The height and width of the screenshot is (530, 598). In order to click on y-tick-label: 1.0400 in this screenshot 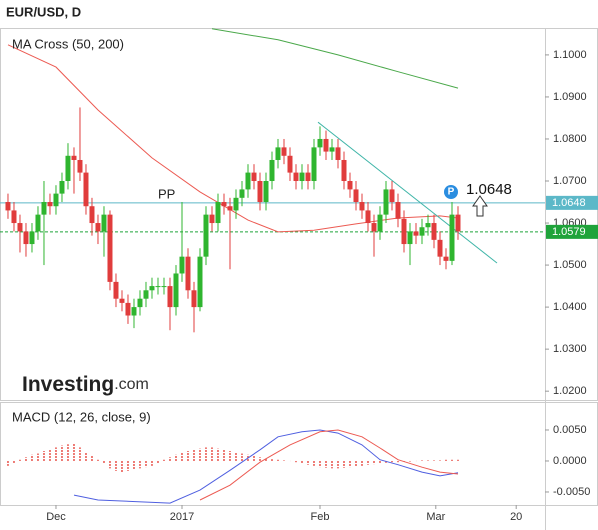, I will do `click(570, 307)`.